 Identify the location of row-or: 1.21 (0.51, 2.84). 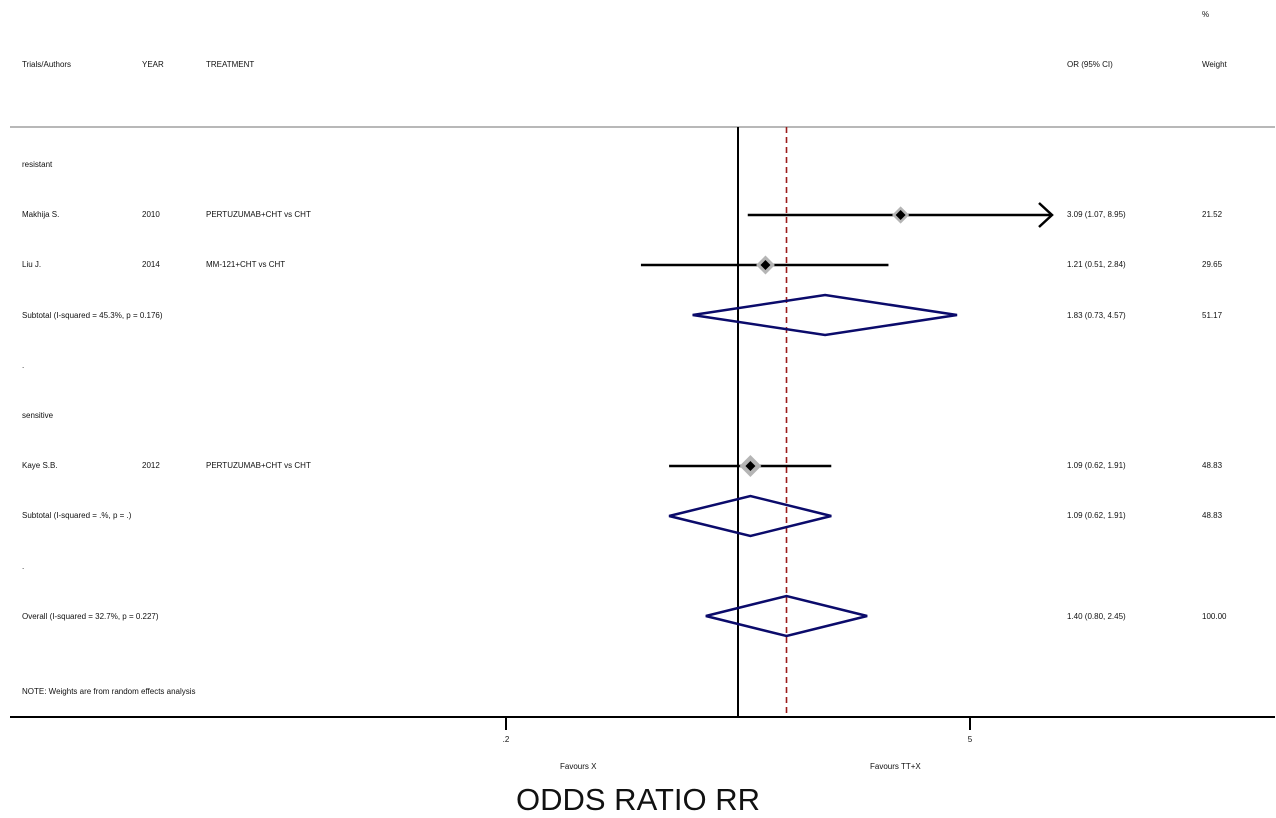
(1096, 264).